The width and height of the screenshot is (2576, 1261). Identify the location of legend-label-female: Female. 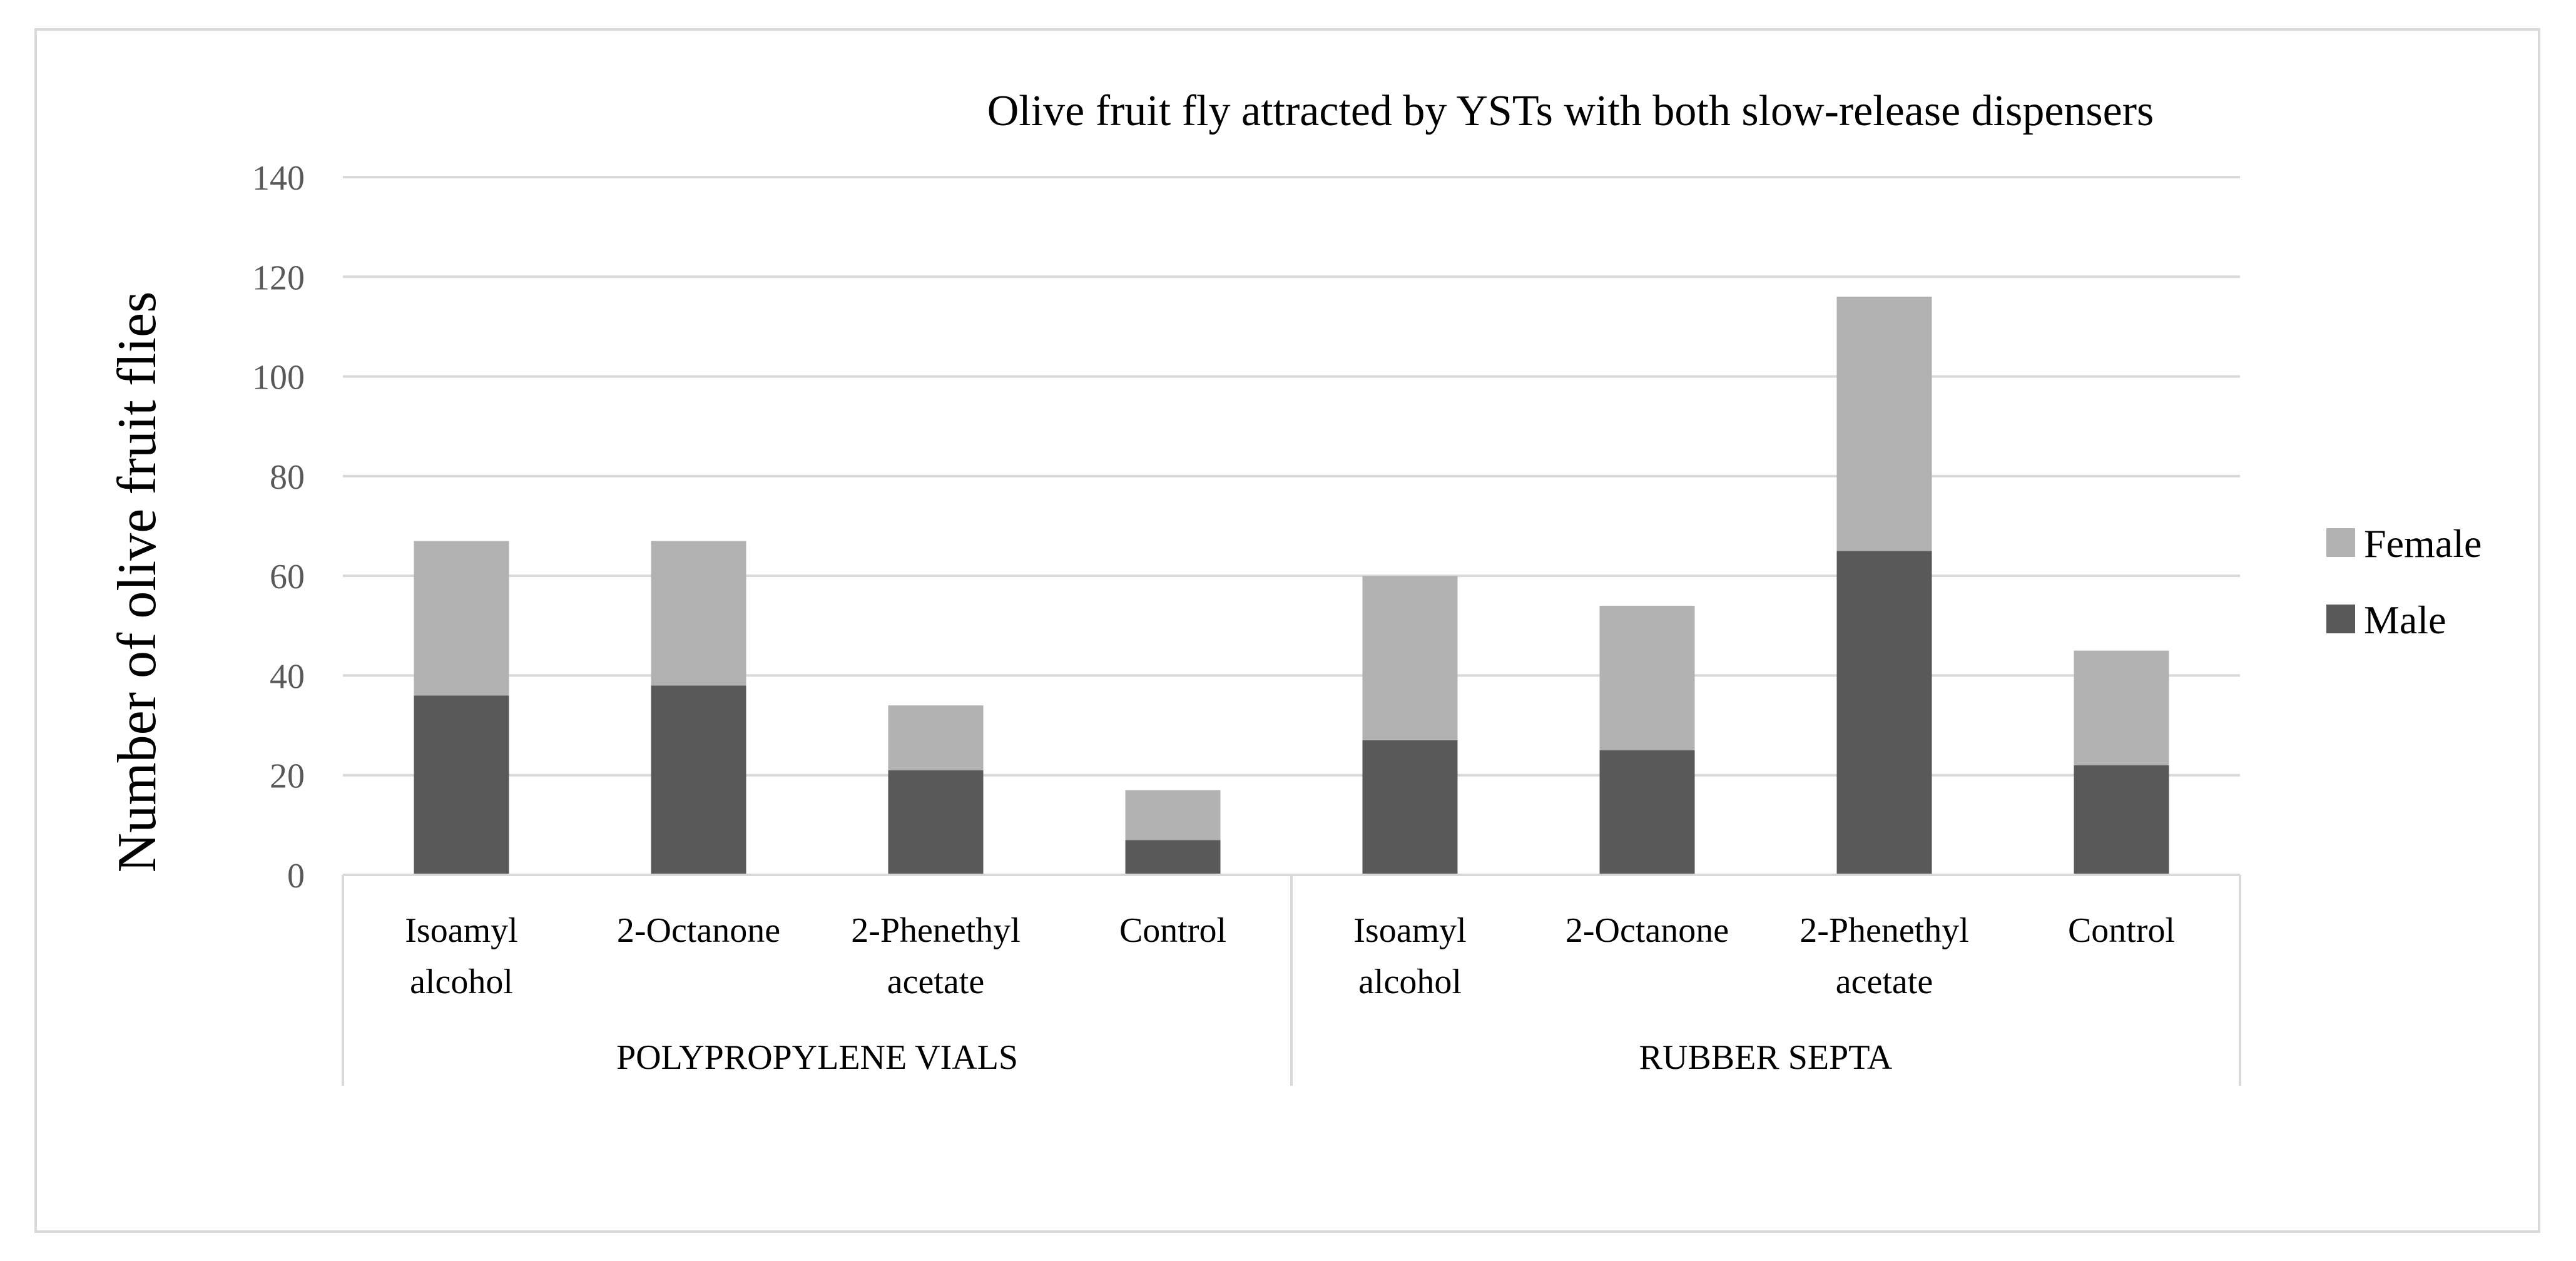
(2423, 544).